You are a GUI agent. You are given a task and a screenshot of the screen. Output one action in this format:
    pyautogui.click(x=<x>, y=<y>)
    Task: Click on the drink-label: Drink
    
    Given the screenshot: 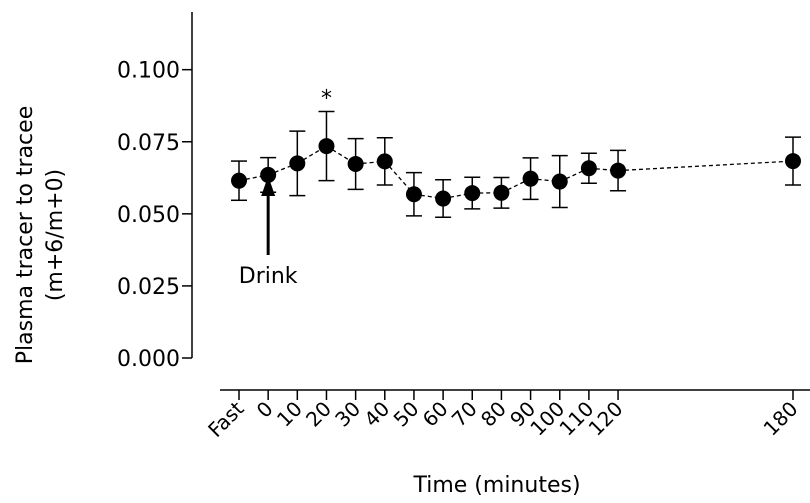 What is the action you would take?
    pyautogui.click(x=268, y=276)
    